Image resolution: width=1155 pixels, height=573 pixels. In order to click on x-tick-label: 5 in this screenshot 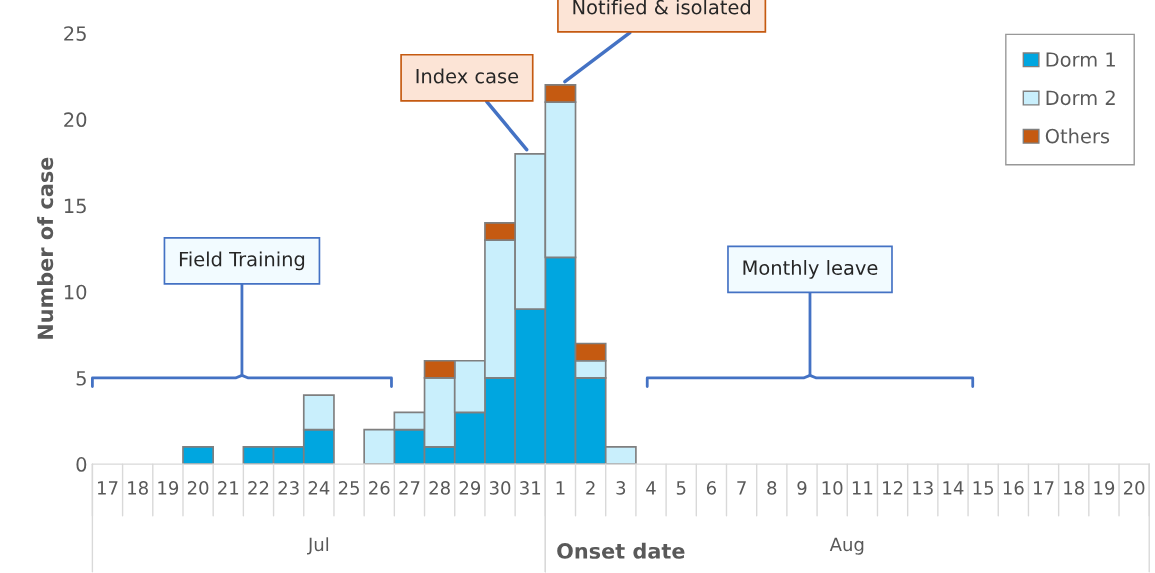, I will do `click(681, 488)`.